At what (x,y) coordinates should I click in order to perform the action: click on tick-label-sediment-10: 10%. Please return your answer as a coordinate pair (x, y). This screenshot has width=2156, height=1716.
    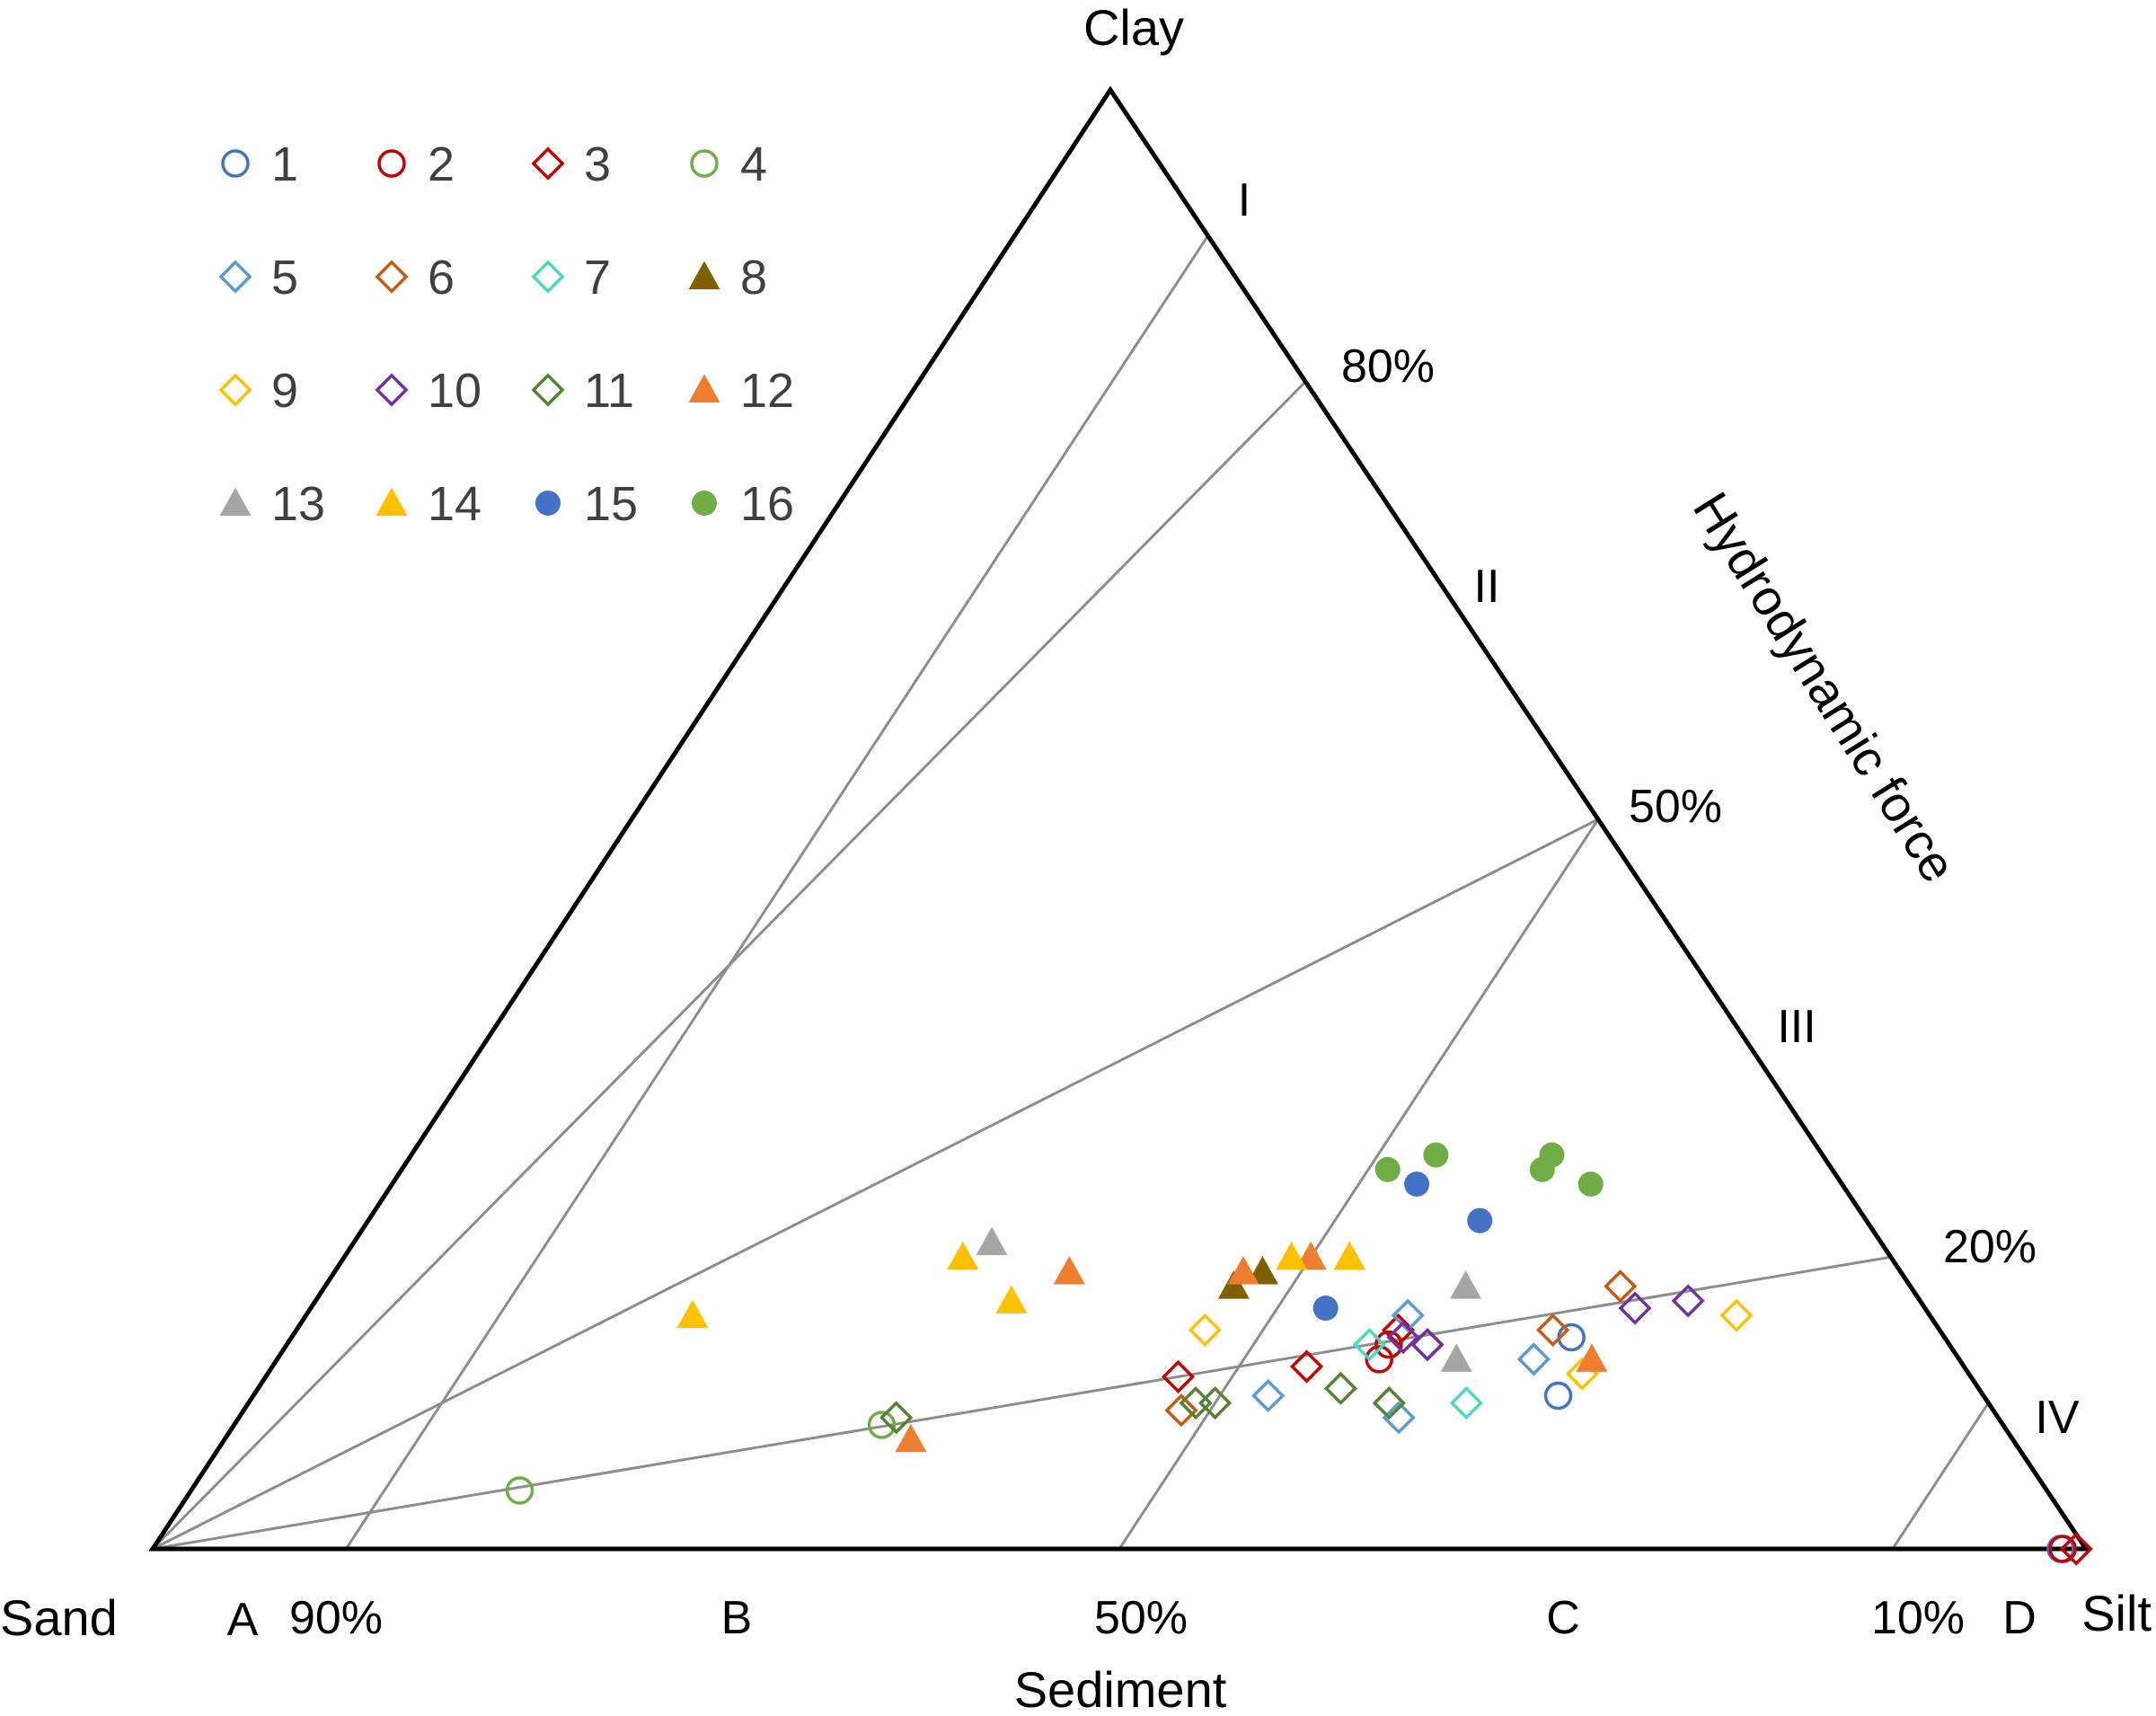
    Looking at the image, I should click on (1918, 1618).